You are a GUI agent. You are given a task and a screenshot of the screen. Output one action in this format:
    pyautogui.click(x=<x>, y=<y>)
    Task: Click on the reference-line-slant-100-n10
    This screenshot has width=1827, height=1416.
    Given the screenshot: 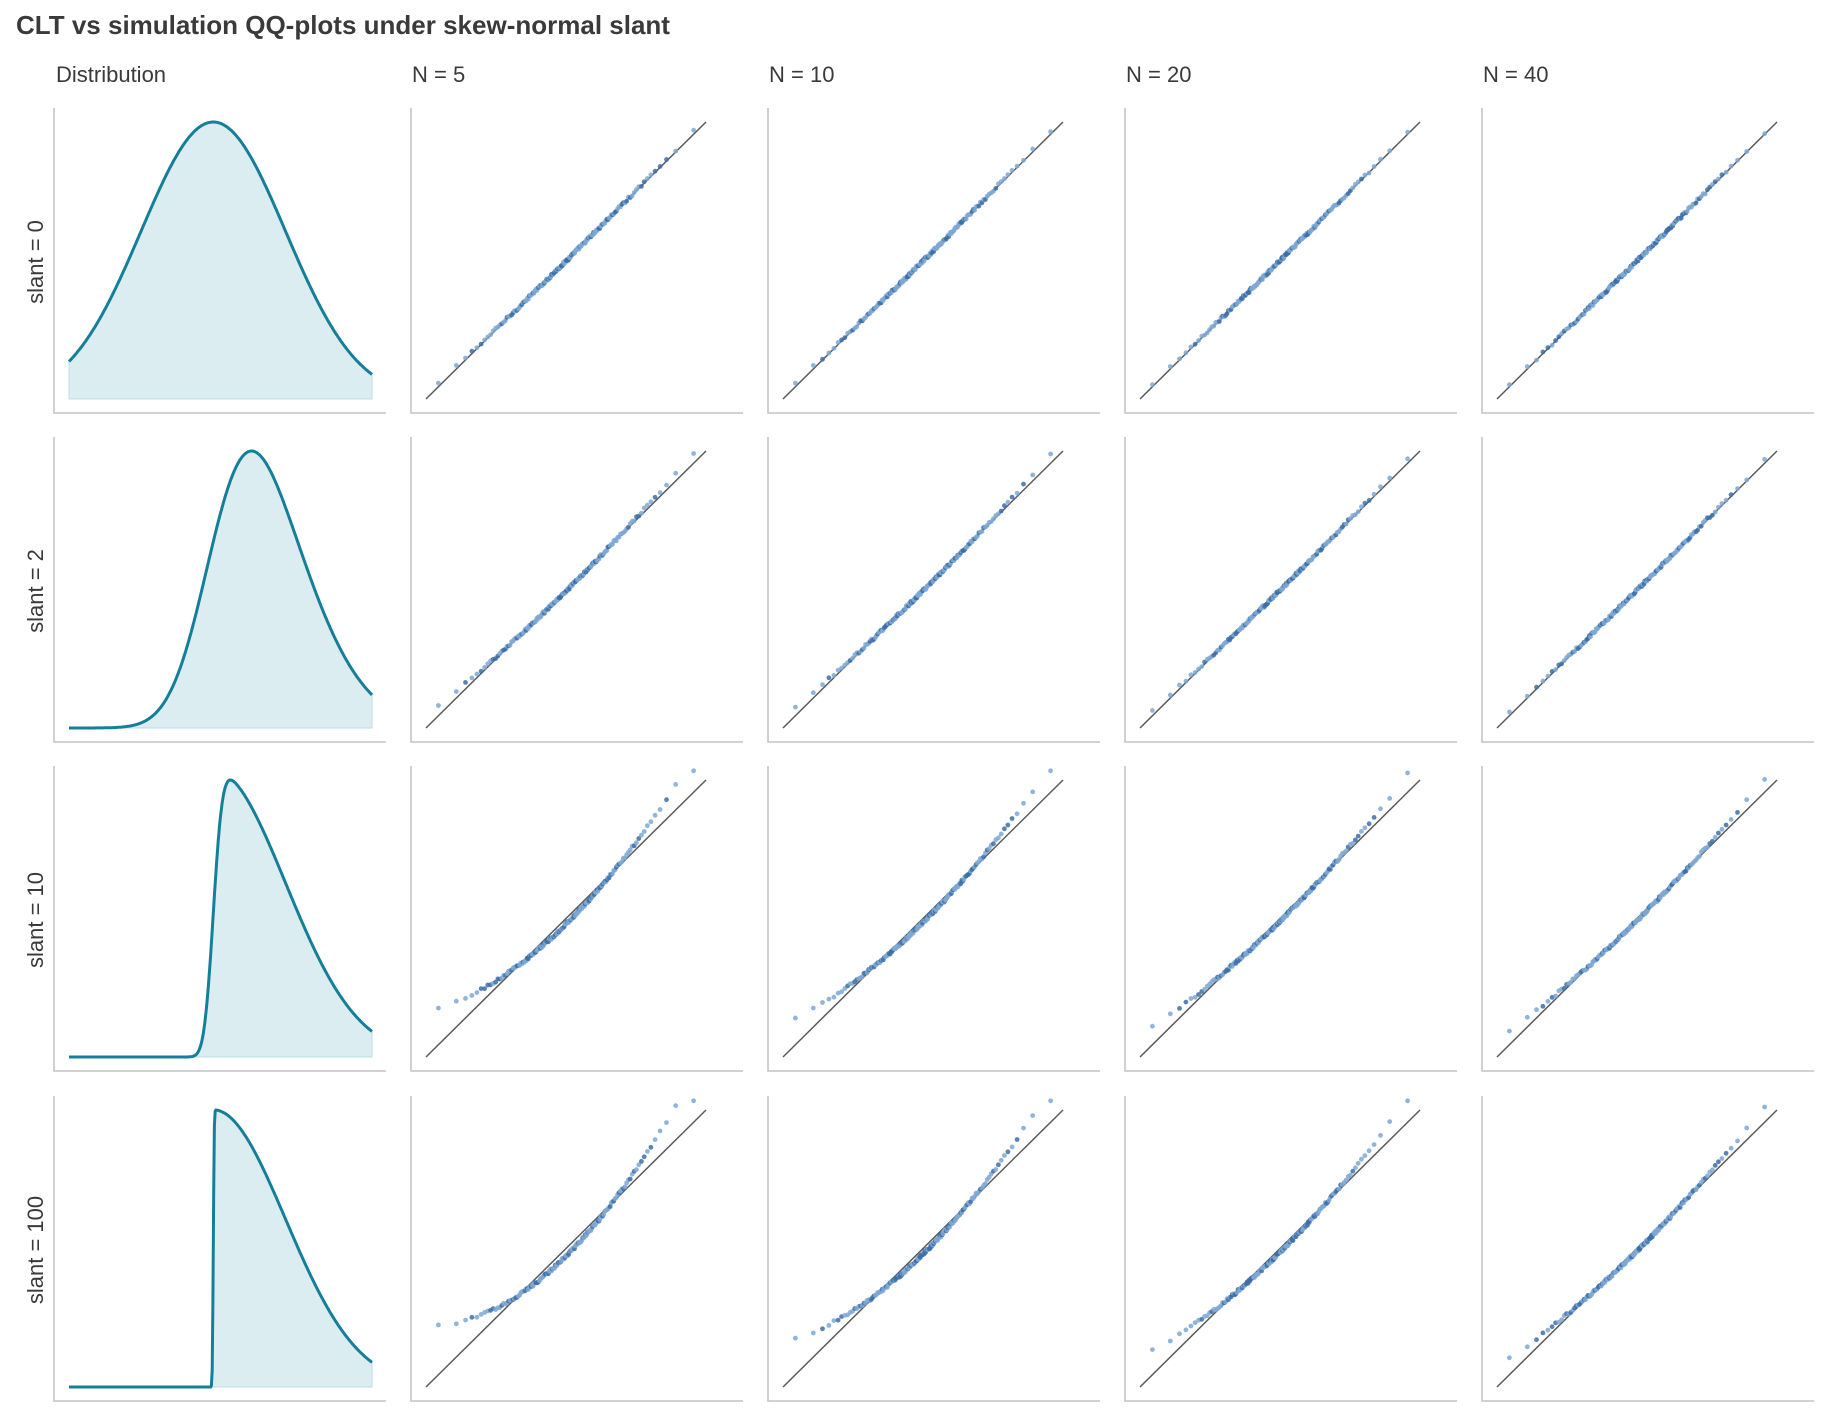 What is the action you would take?
    pyautogui.click(x=923, y=1248)
    